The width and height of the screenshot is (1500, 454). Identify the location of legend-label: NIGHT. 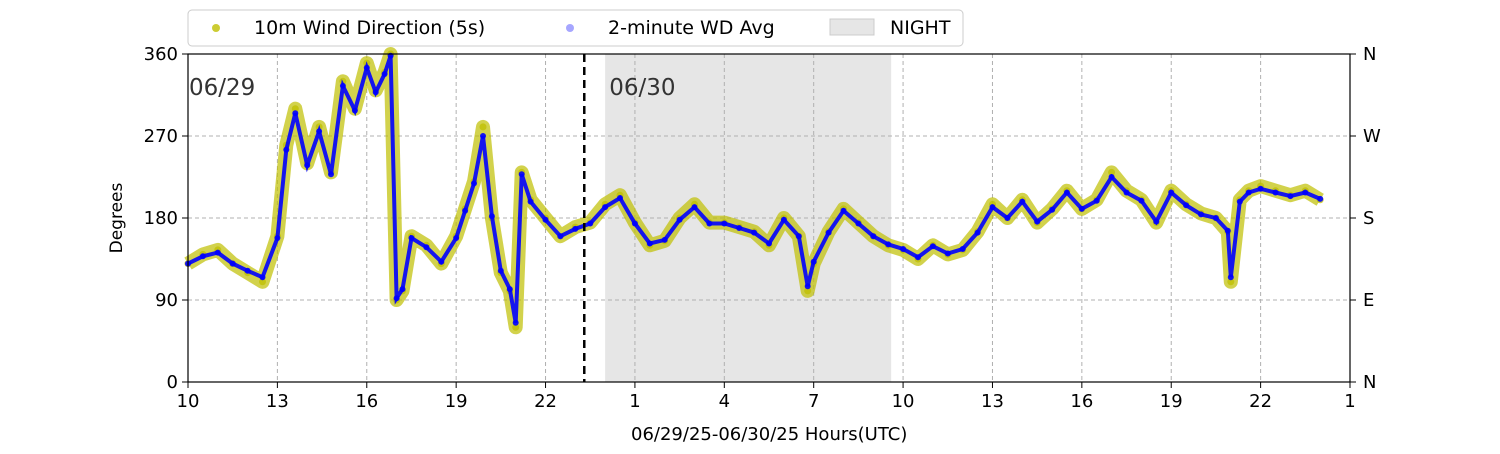
(920, 28).